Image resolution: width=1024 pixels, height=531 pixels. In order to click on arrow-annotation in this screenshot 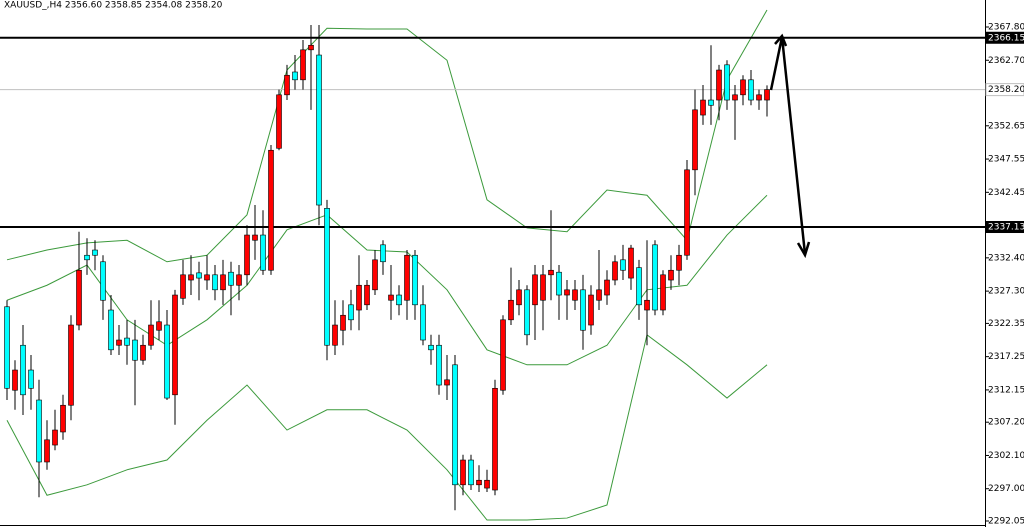, I will do `click(790, 146)`.